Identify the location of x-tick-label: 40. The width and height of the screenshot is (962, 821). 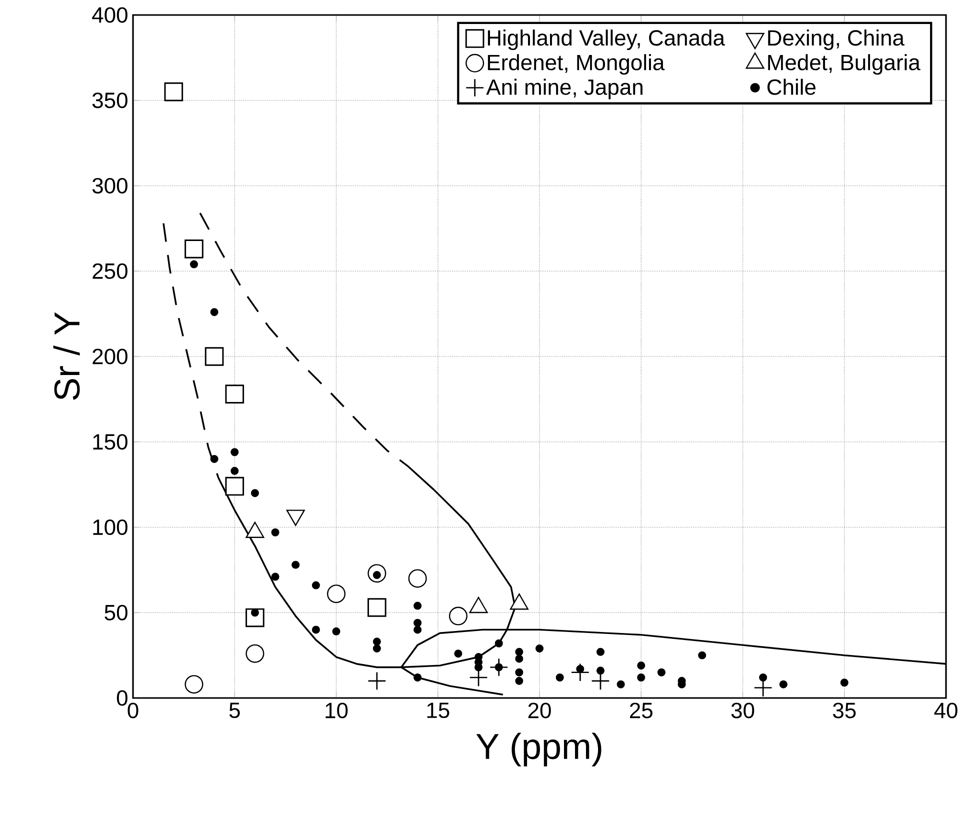
(946, 710).